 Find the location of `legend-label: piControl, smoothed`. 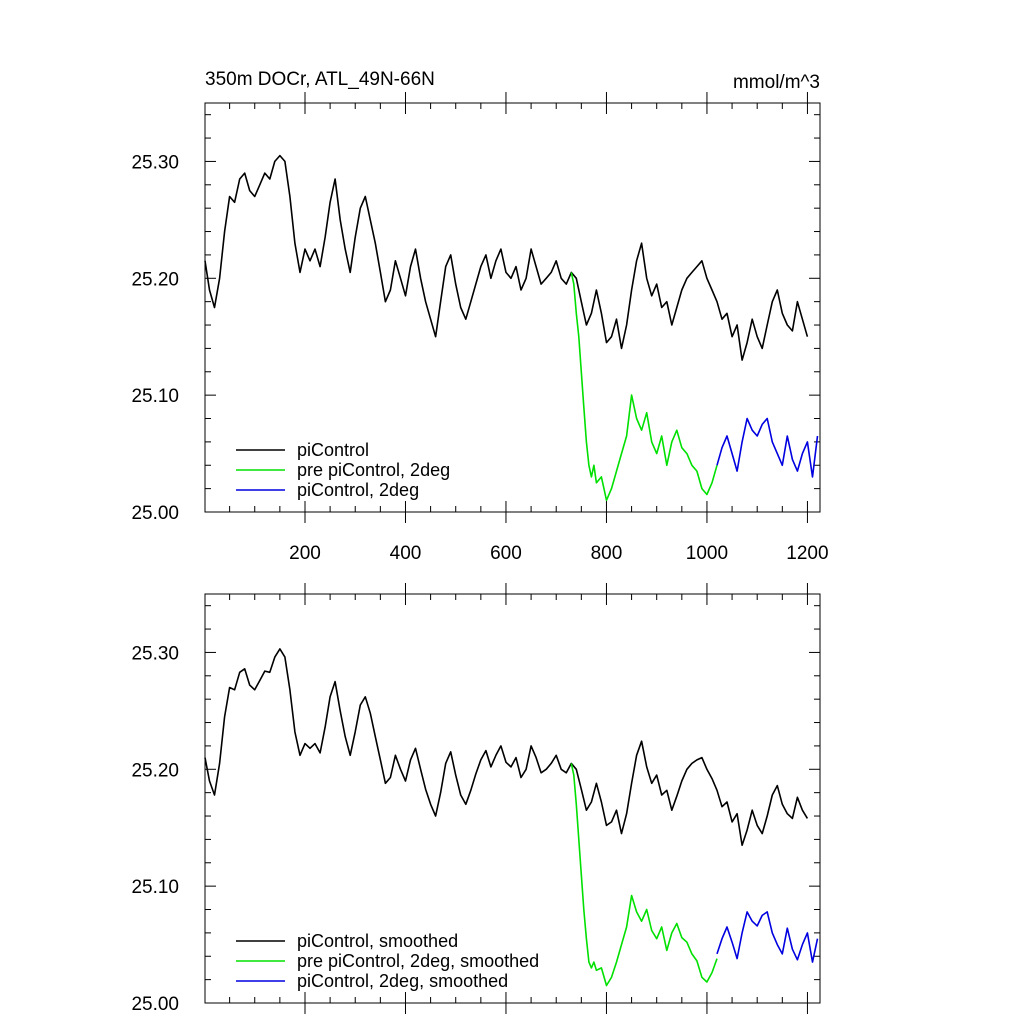

legend-label: piControl, smoothed is located at coordinates (377, 941).